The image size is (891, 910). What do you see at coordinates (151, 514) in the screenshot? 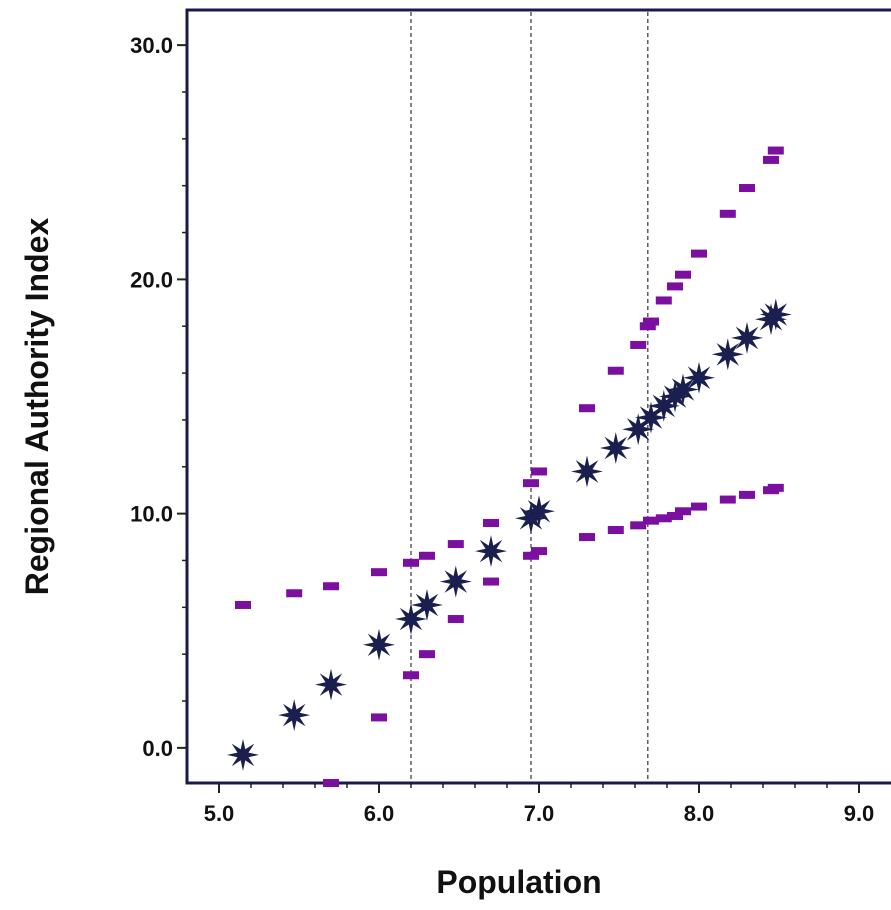
I see `y-tick-label: 10.0` at bounding box center [151, 514].